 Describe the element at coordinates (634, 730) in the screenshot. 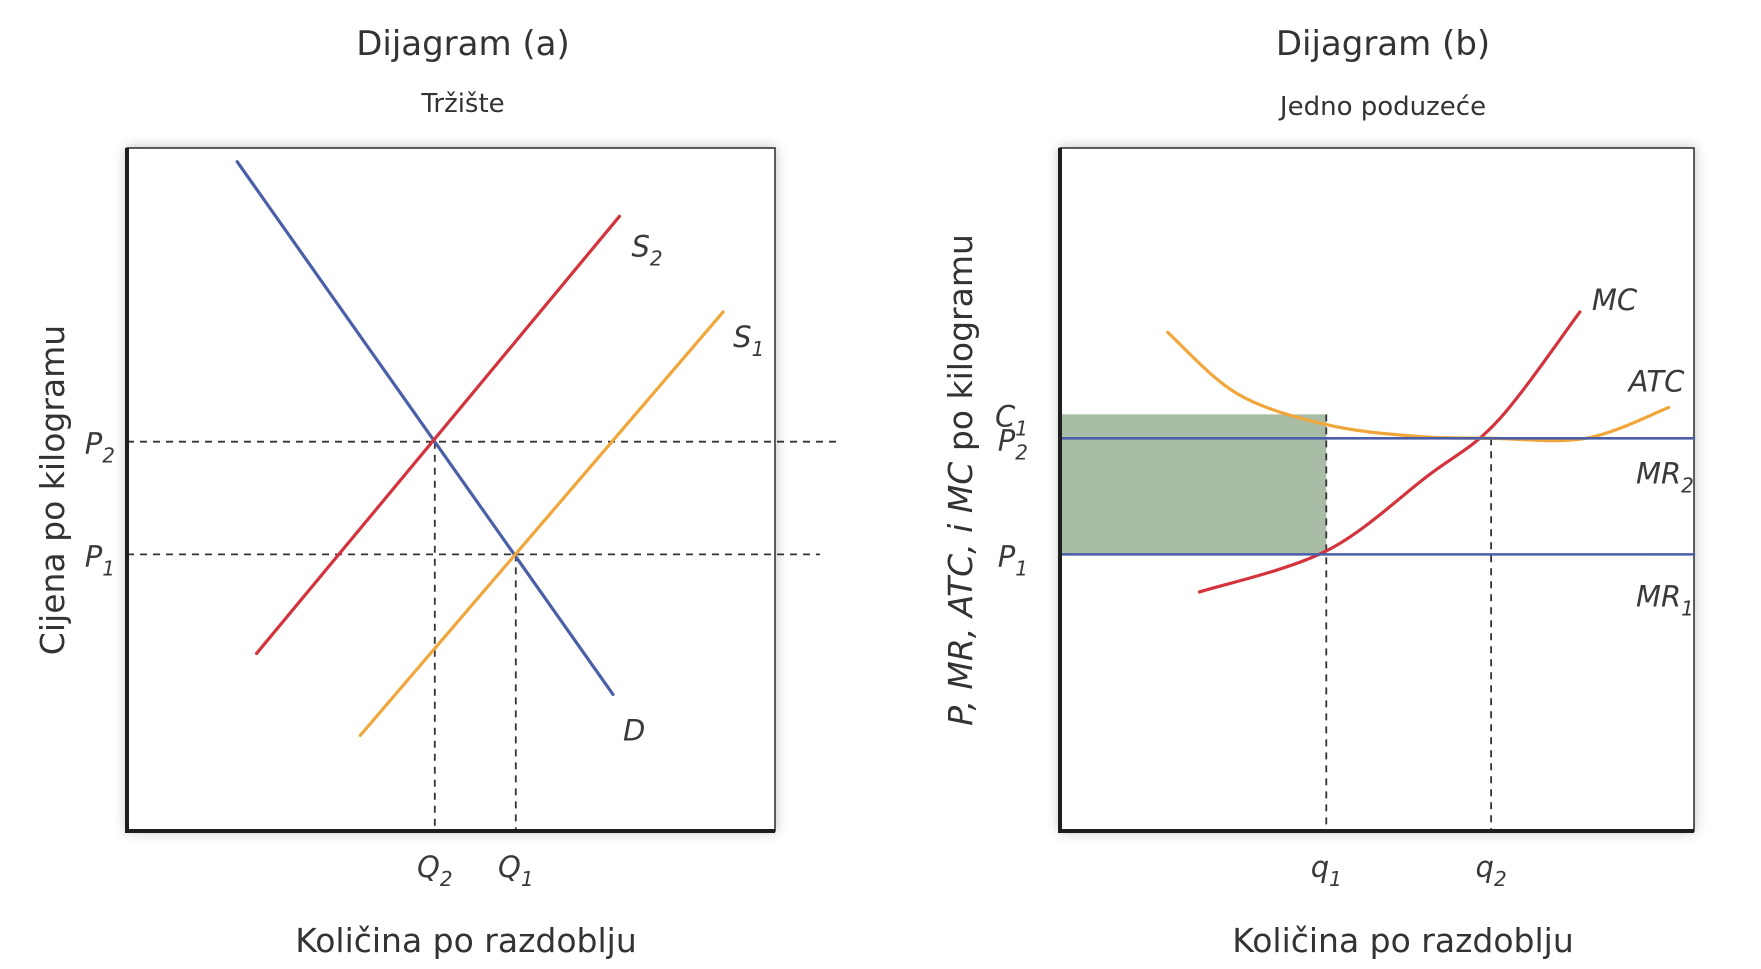

I see `panel-a-series-d-label: D` at that location.